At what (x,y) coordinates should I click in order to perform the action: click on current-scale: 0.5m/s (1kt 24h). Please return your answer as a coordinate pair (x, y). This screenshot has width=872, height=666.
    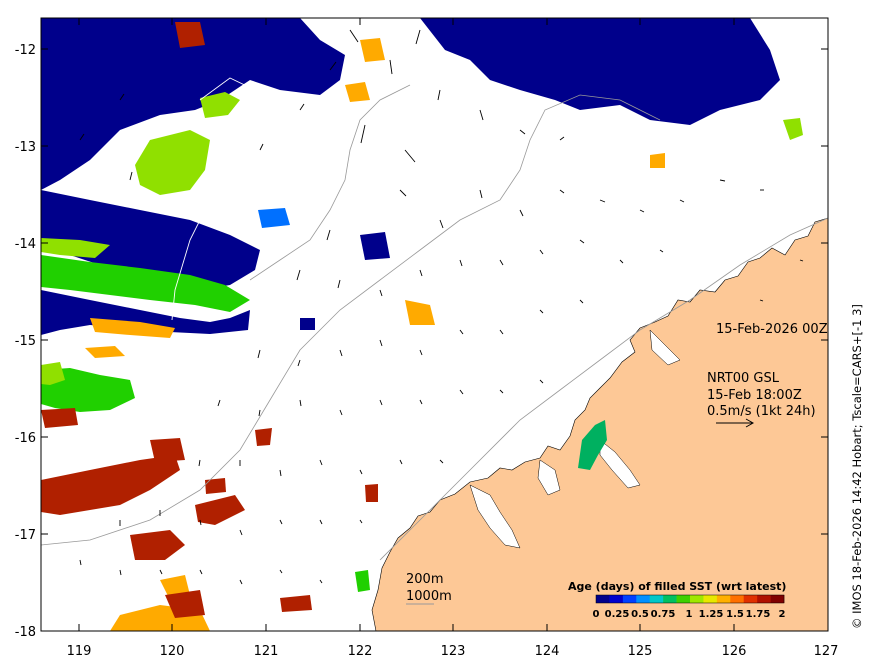
    Looking at the image, I should click on (761, 411).